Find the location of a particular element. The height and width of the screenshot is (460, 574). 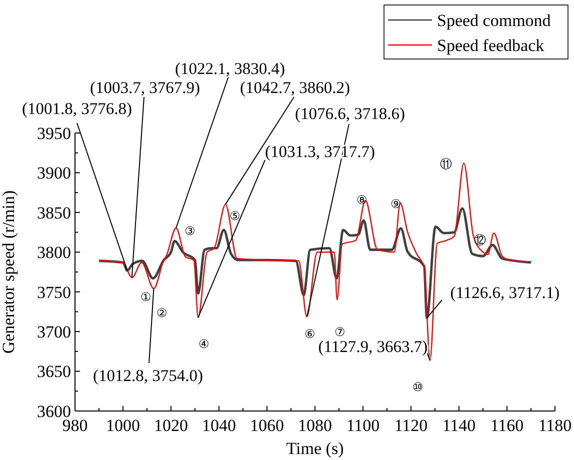

x-tick-label: 1180 is located at coordinates (555, 425).